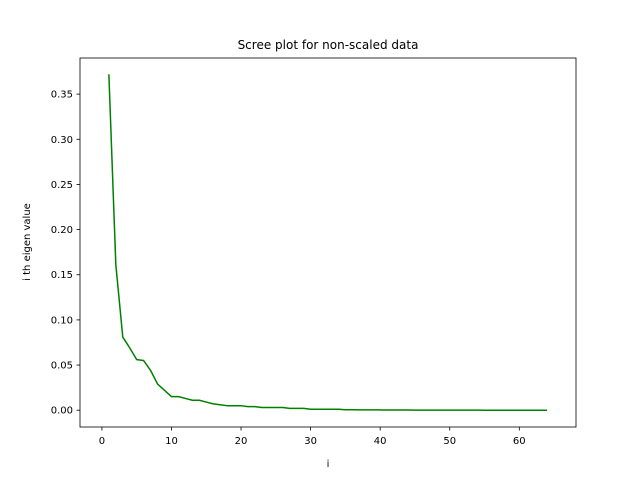  What do you see at coordinates (171, 441) in the screenshot?
I see `x-tick-label: 10` at bounding box center [171, 441].